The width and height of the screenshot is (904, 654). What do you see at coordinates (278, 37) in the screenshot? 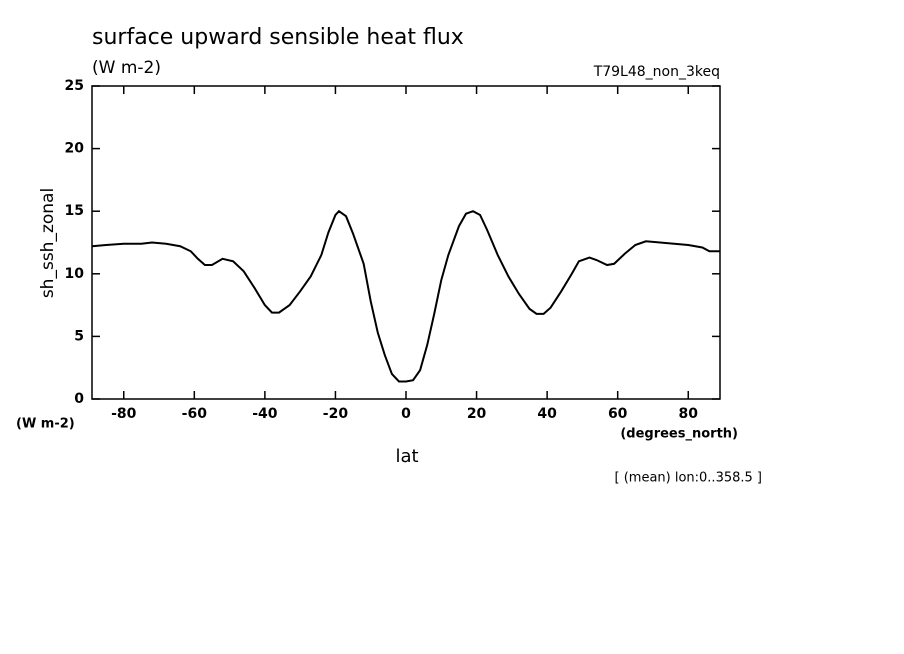
I see `chart-title: surface upward sensible heat flux` at bounding box center [278, 37].